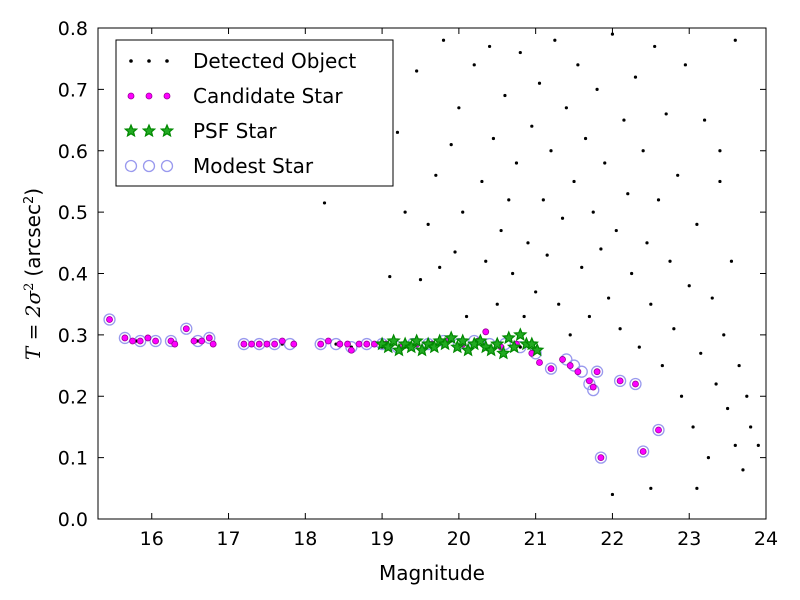 This screenshot has width=800, height=600. I want to click on x-tick-label: 24, so click(766, 539).